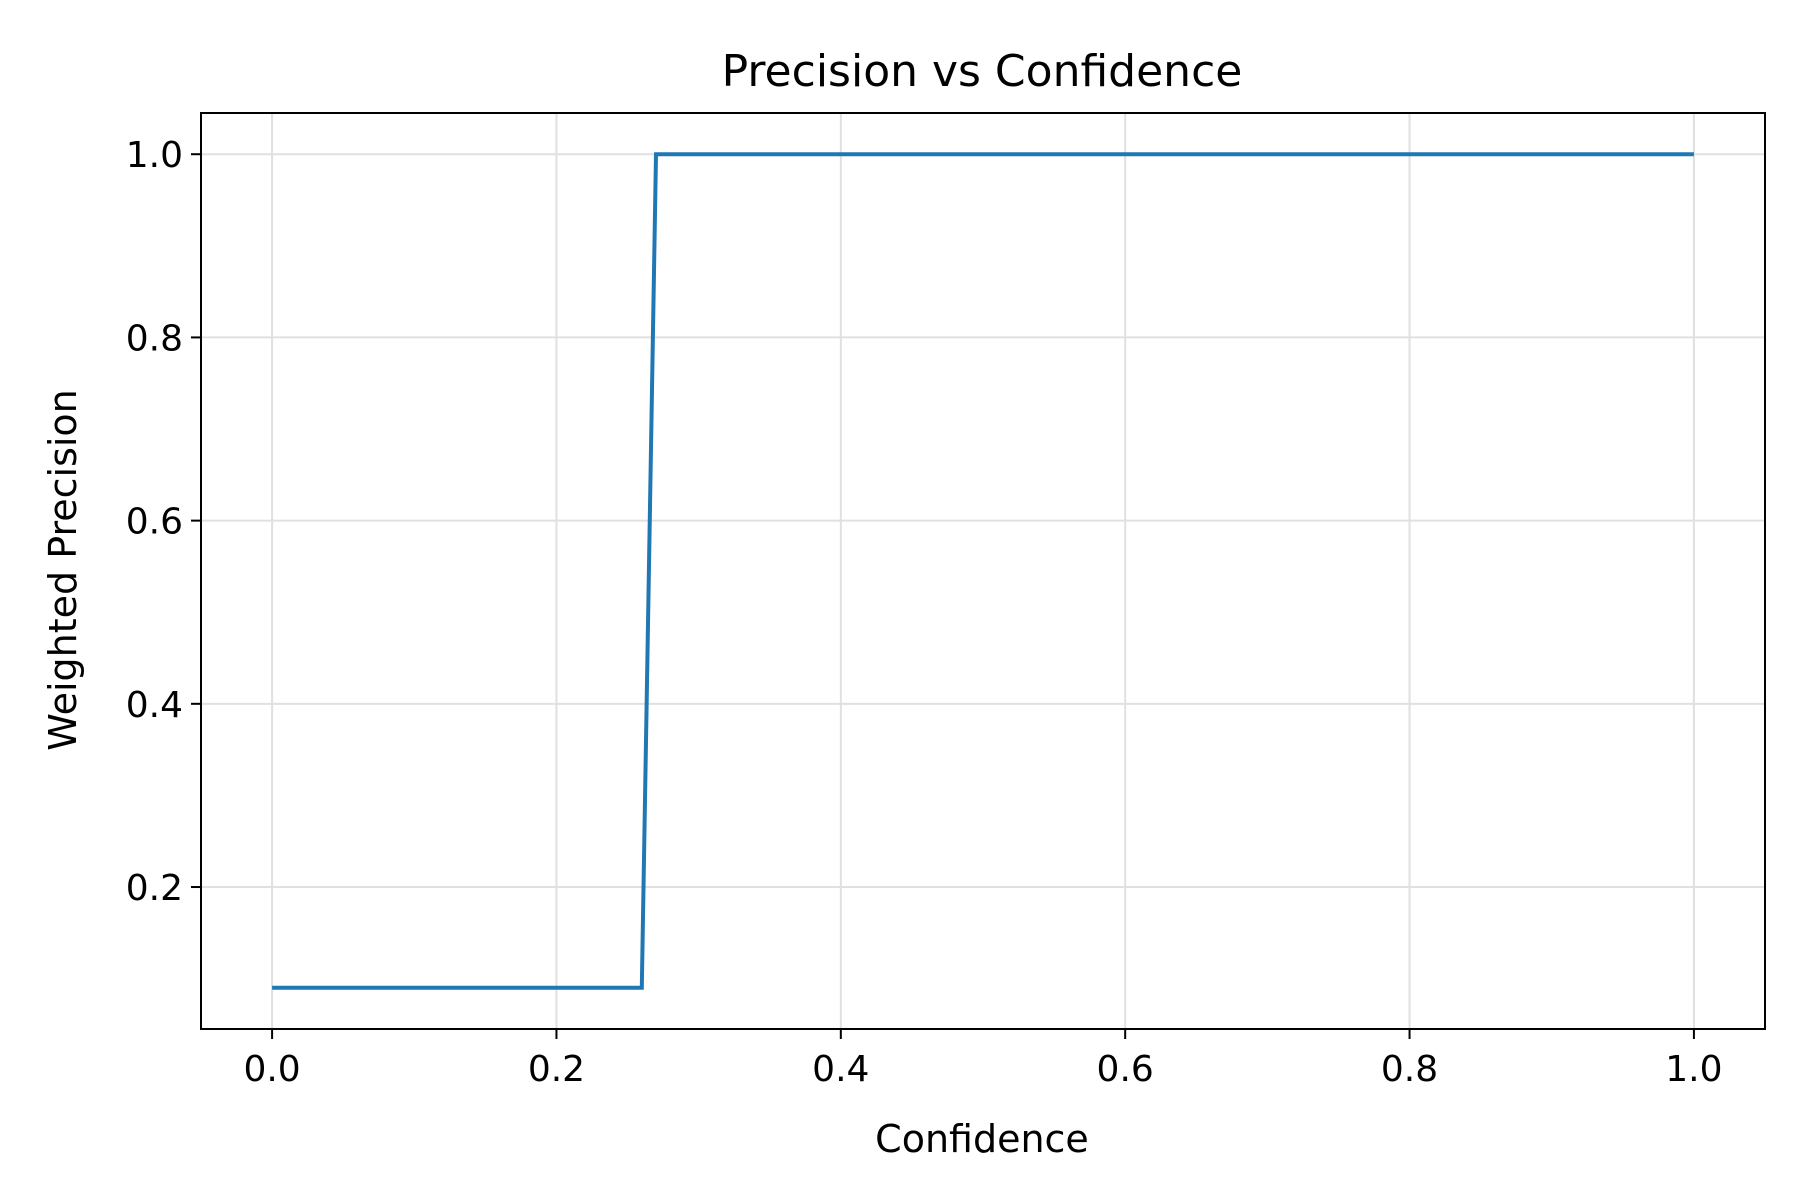 The width and height of the screenshot is (1800, 1200). Describe the element at coordinates (1693, 1069) in the screenshot. I see `x-tick-label: 1.0` at that location.